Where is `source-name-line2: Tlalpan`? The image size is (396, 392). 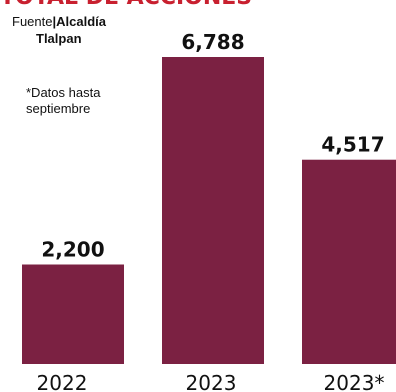
source-name-line2: Tlalpan is located at coordinates (59, 38).